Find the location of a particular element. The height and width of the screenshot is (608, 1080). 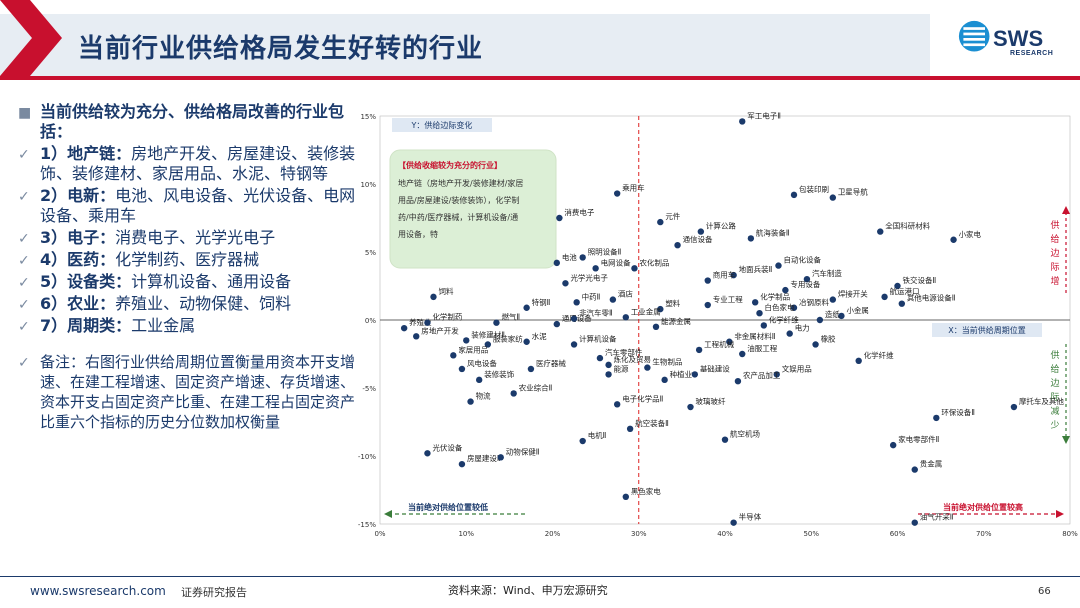

data-point-label: 电网设备 is located at coordinates (616, 262).